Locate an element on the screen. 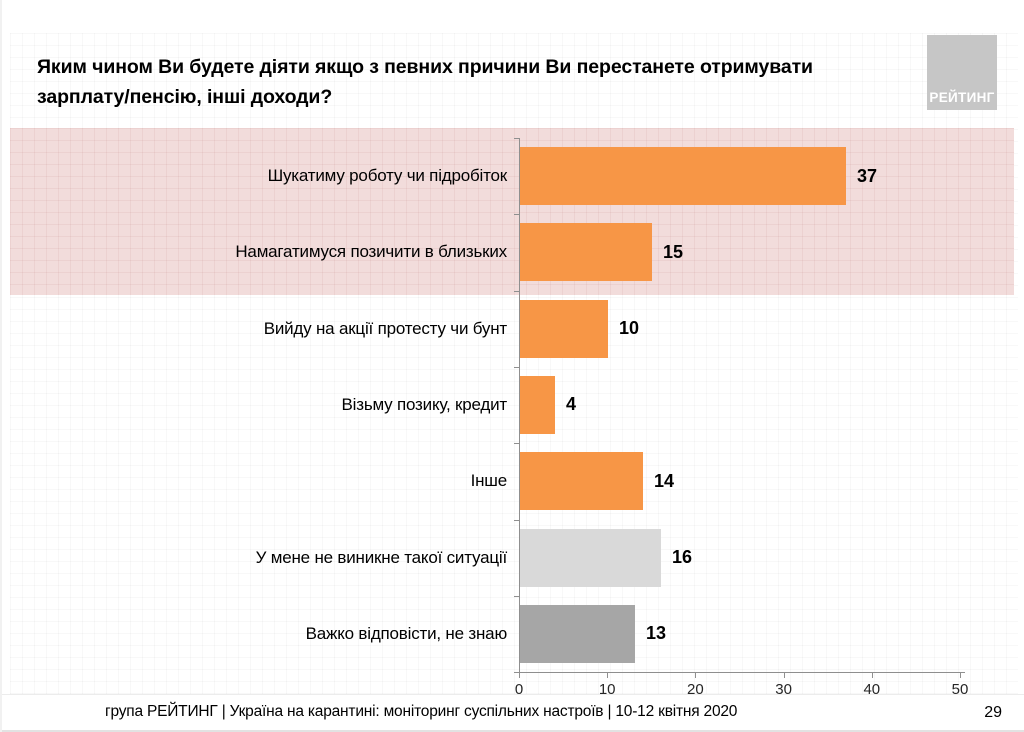 This screenshot has width=1024, height=732. bottom-edge-line is located at coordinates (513, 731).